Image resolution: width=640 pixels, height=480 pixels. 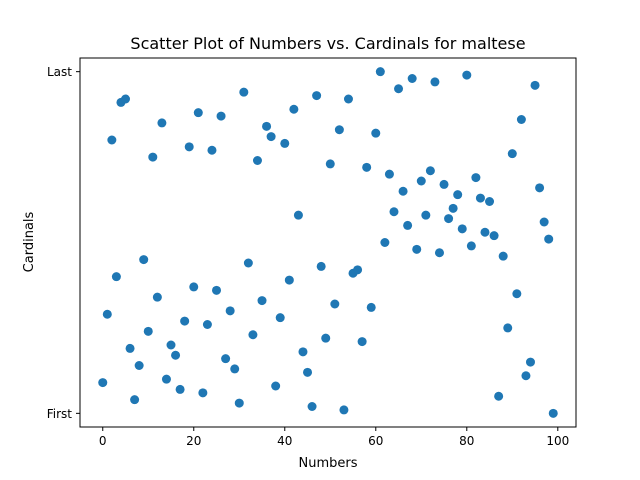 I want to click on y-tick-label: Last, so click(x=59, y=72).